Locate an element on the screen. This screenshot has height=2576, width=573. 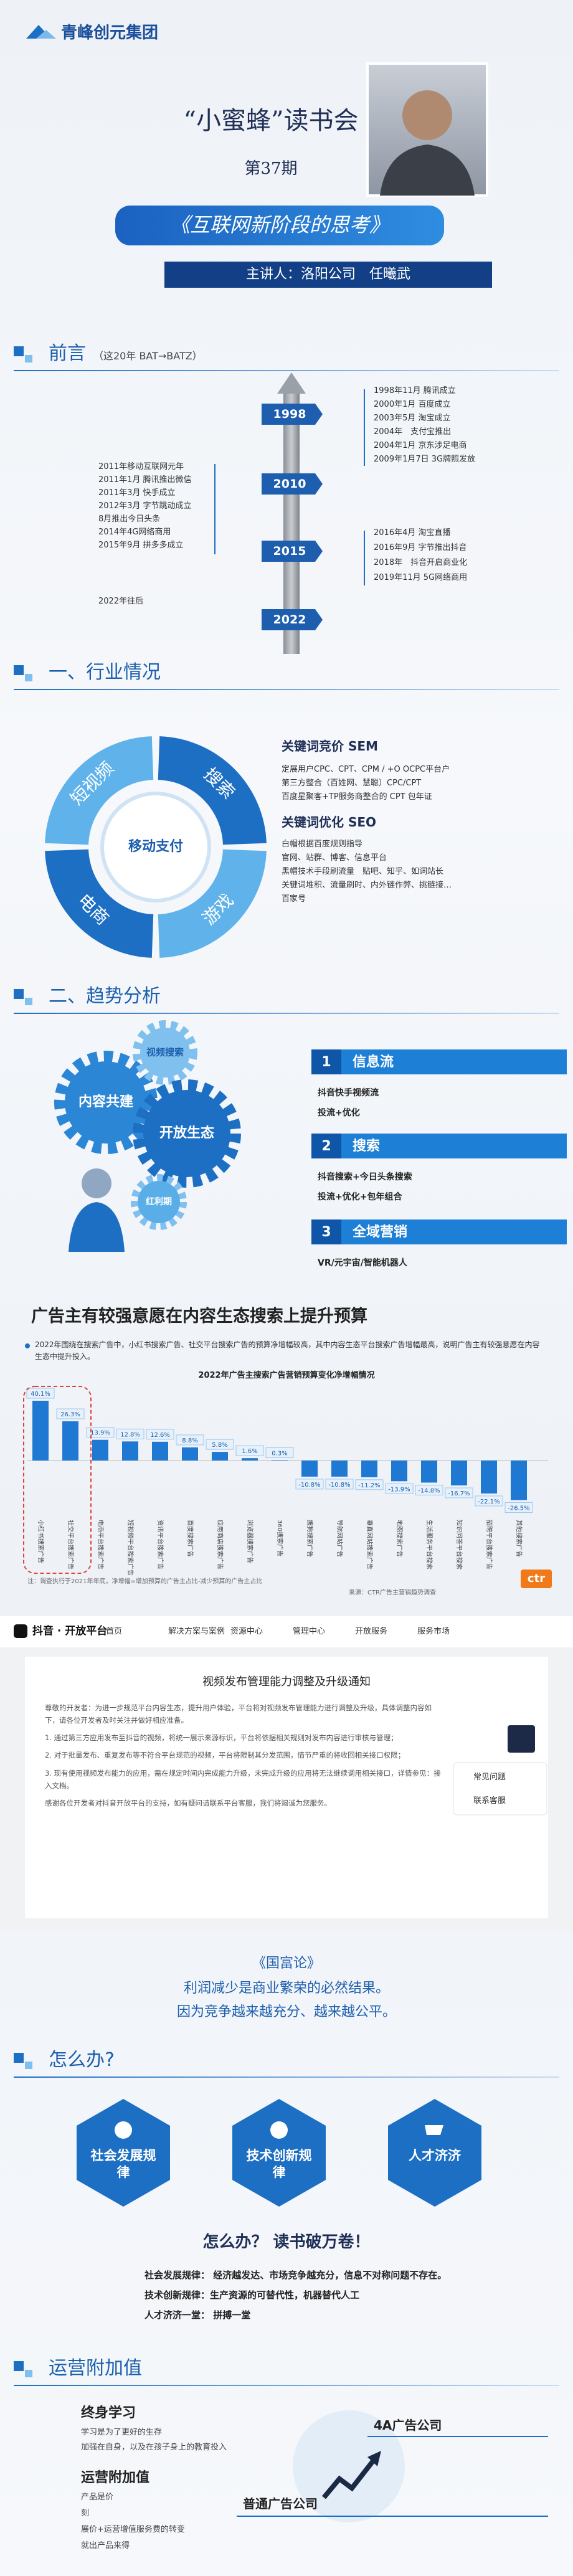
event: 2015年9月 拼多多成立 is located at coordinates (141, 545).